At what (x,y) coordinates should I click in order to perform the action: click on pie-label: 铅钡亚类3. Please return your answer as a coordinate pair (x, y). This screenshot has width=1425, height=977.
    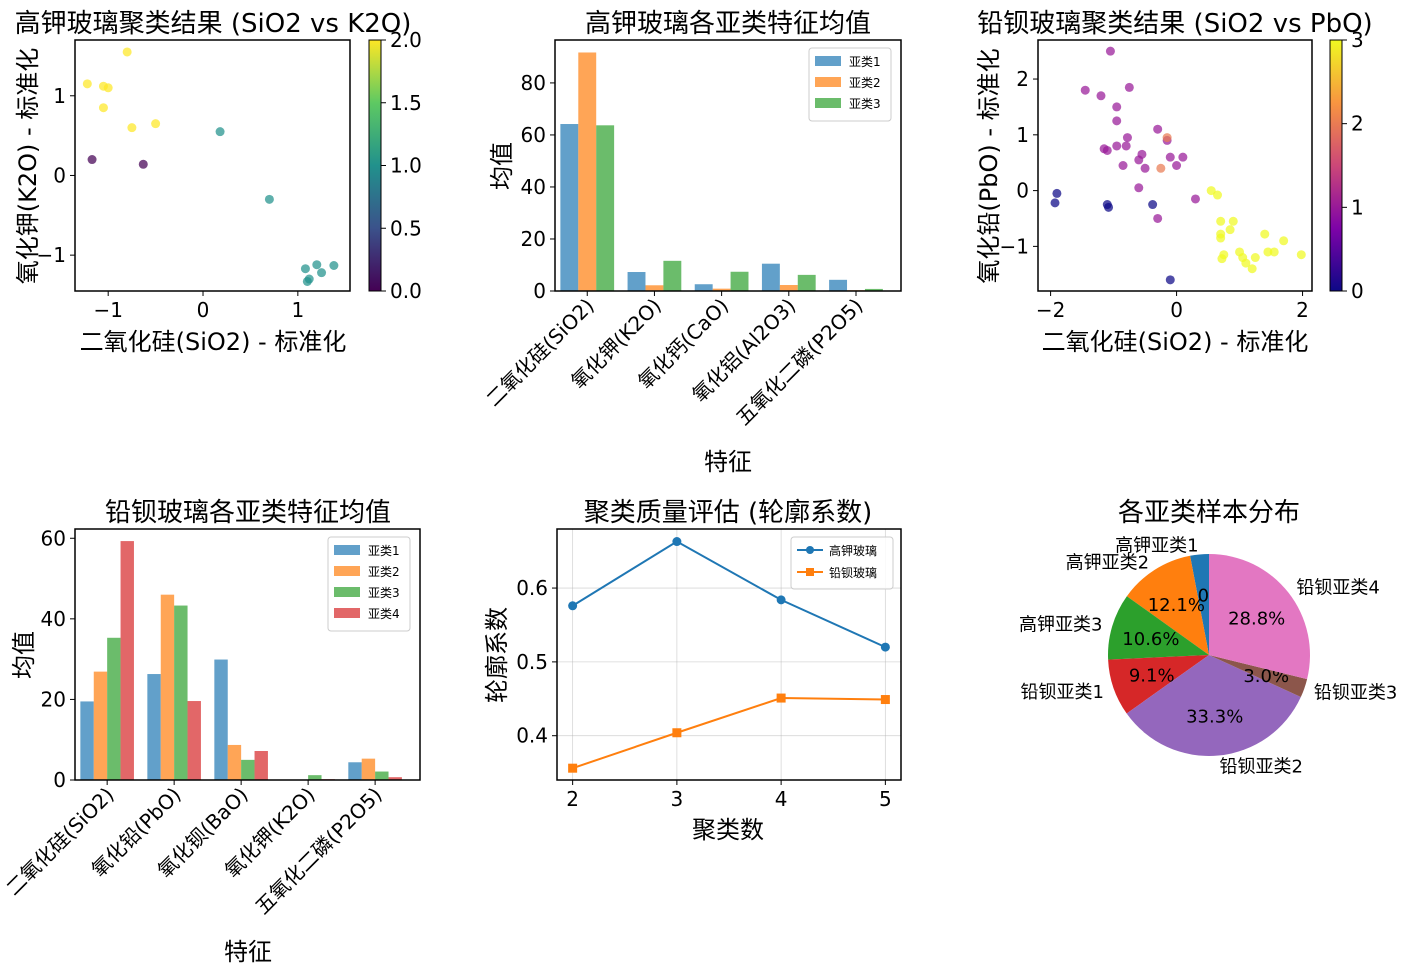
    Looking at the image, I should click on (1355, 693).